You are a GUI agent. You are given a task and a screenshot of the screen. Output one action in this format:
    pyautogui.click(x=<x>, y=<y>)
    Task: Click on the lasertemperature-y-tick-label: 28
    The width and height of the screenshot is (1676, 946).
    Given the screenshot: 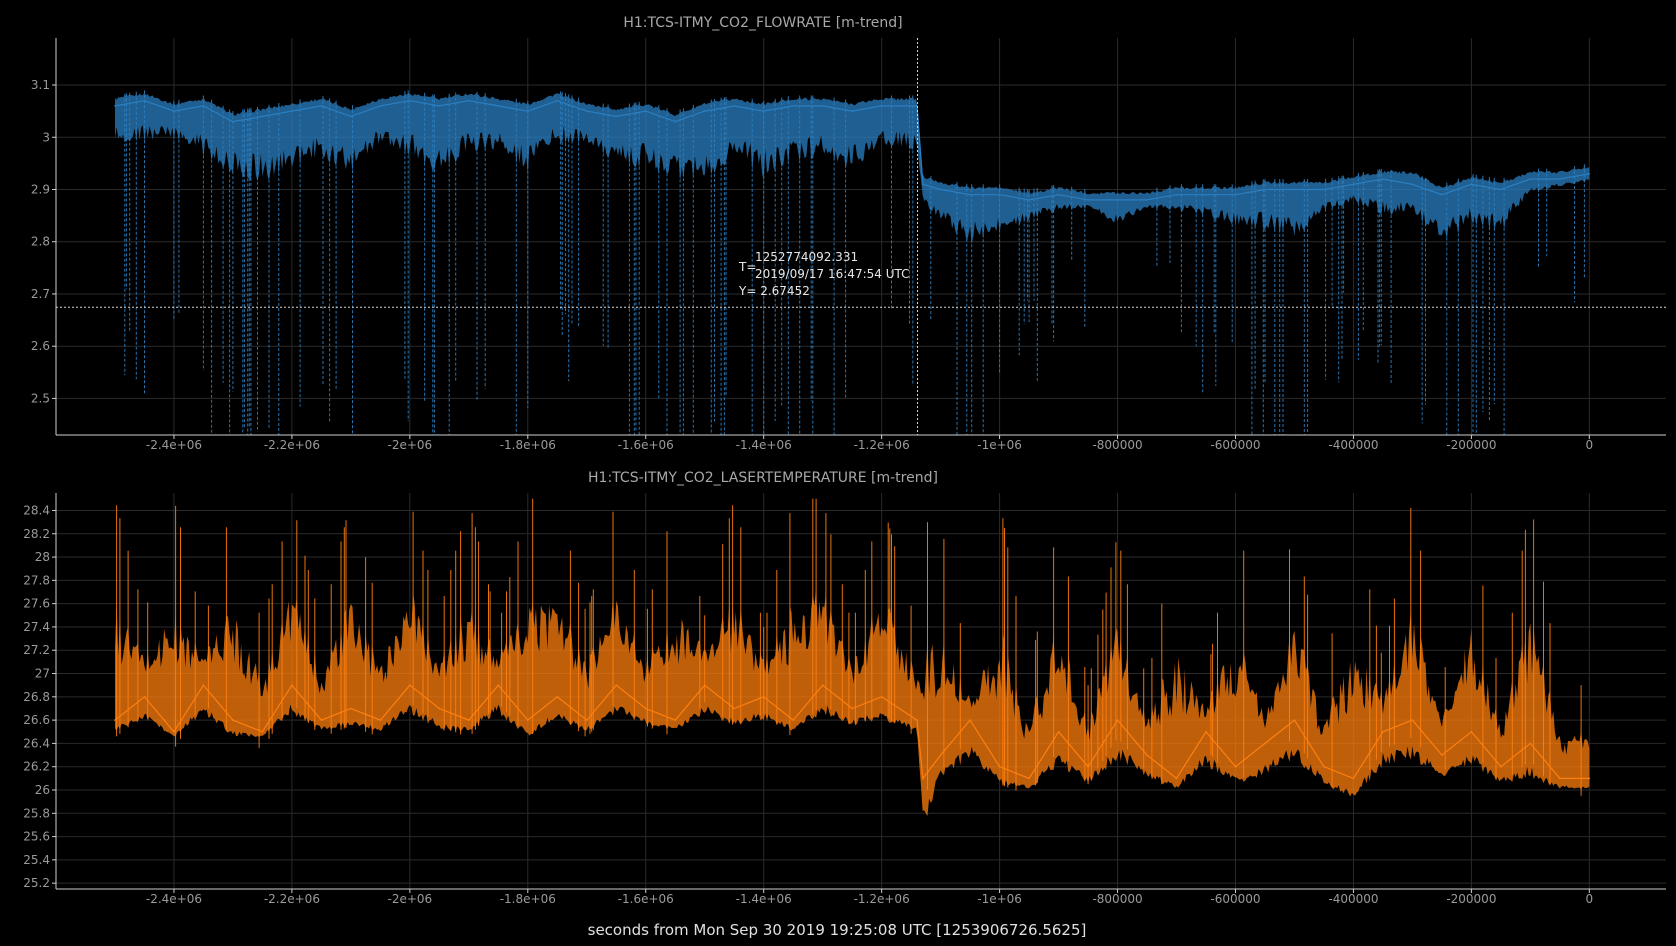 What is the action you would take?
    pyautogui.click(x=42, y=557)
    